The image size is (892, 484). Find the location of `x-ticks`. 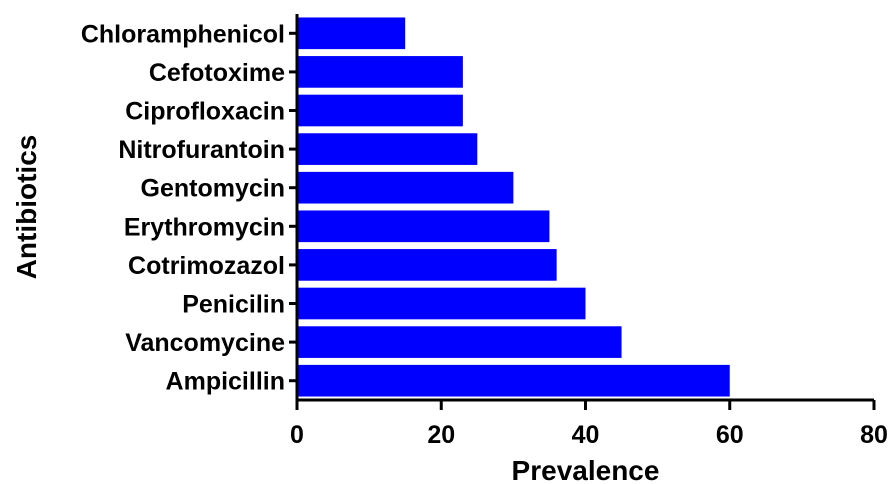

x-ticks is located at coordinates (585, 405).